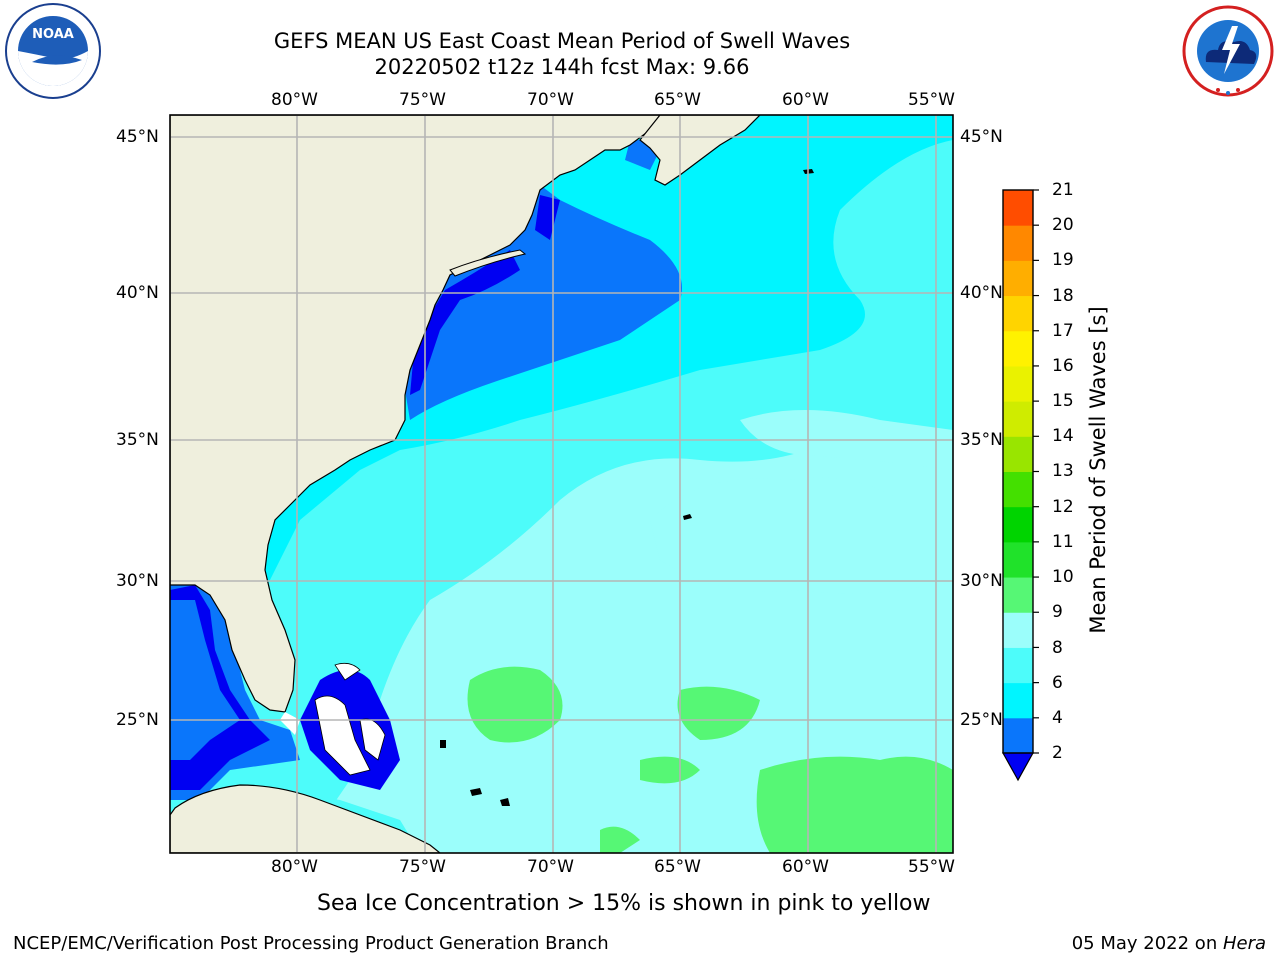  What do you see at coordinates (137, 137) in the screenshot?
I see `lat-tick-left-45n: 45°N` at bounding box center [137, 137].